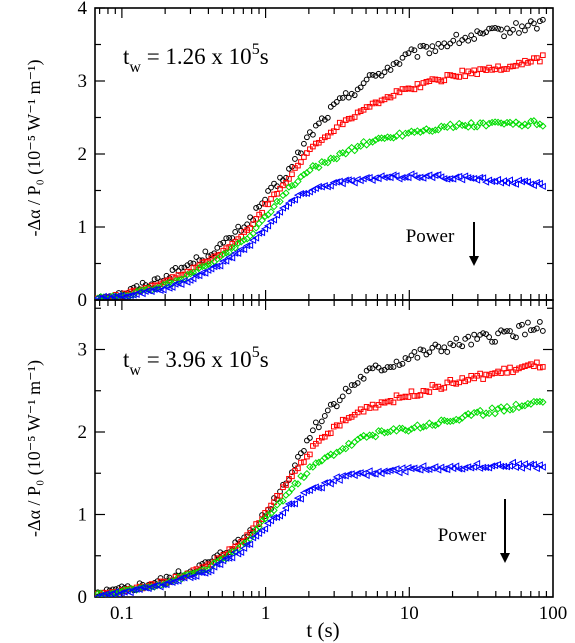 The image size is (575, 643). Describe the element at coordinates (83, 515) in the screenshot. I see `y-tick-label: 1` at that location.